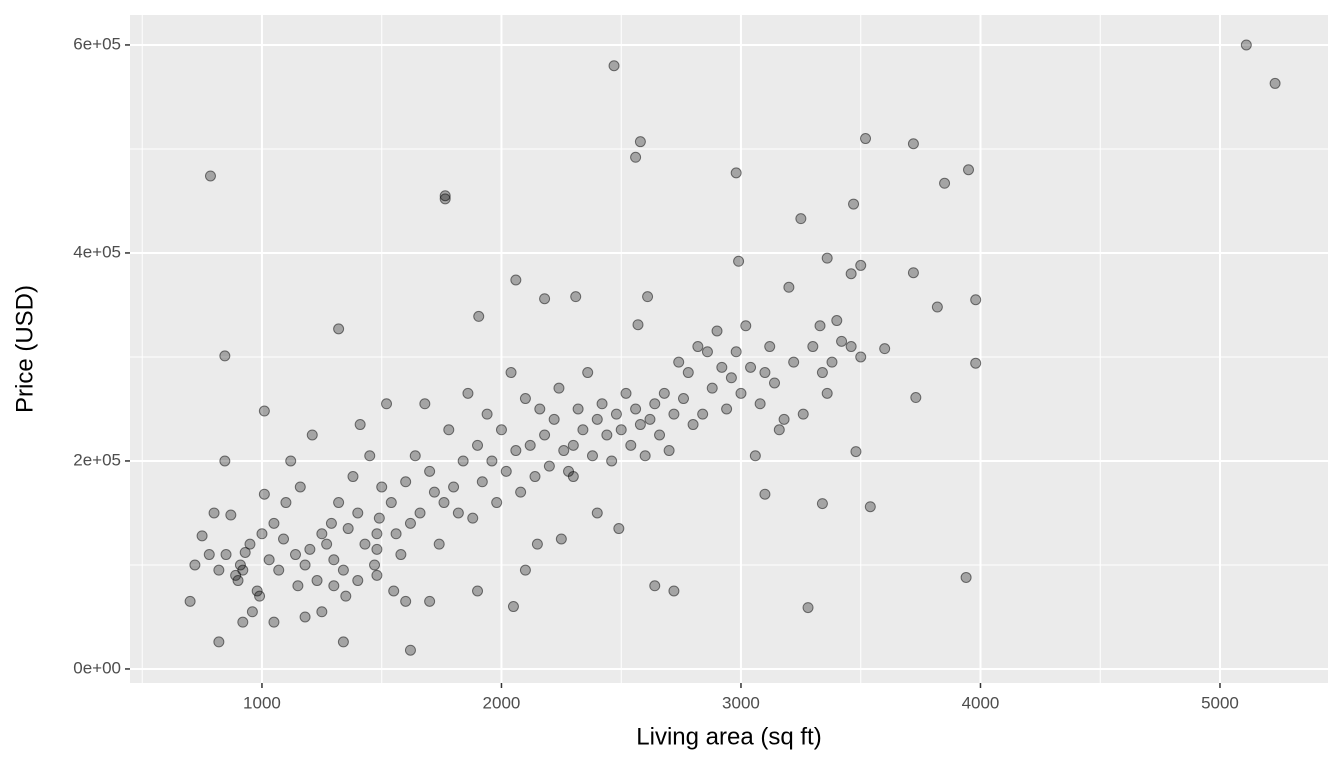 This screenshot has height=768, width=1344. I want to click on y-tick-label: 6e+05, so click(97, 43).